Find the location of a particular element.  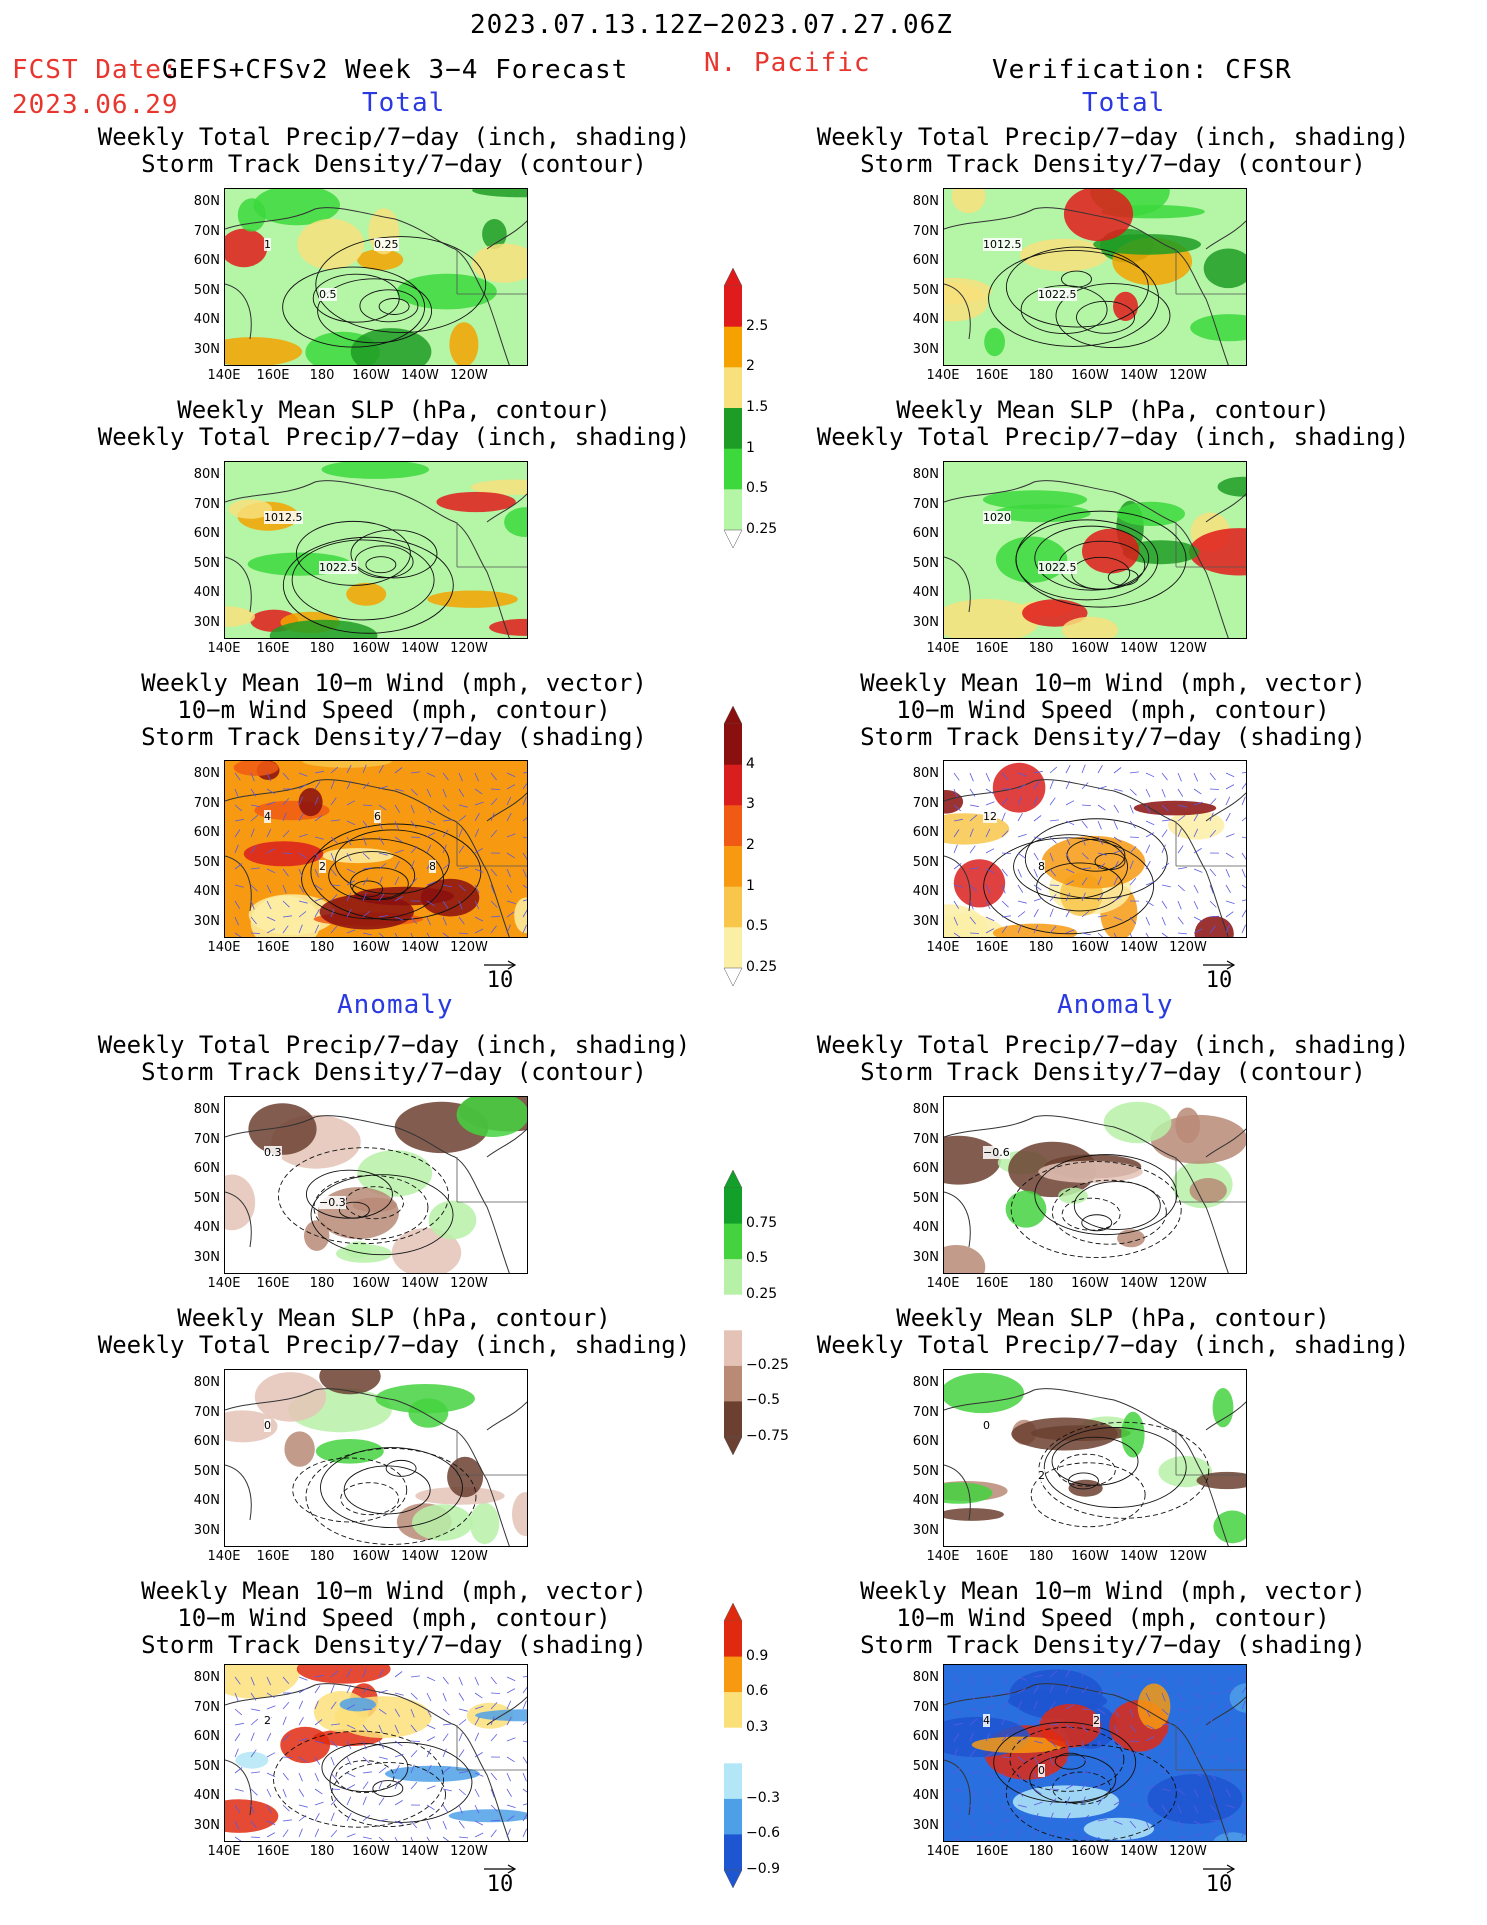

colorbar-precip_total is located at coordinates (733, 408).